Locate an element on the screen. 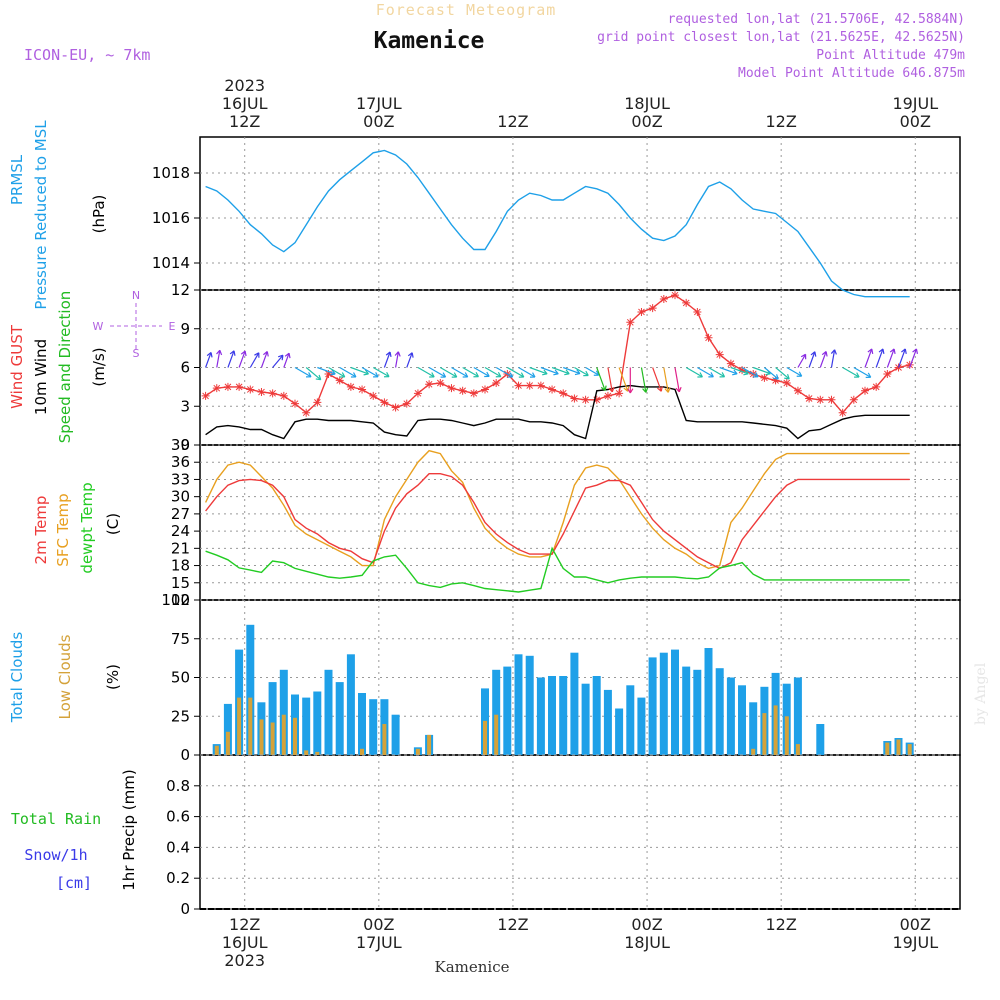 The height and width of the screenshot is (1000, 1000). y-tick-label: 1014 is located at coordinates (171, 263).